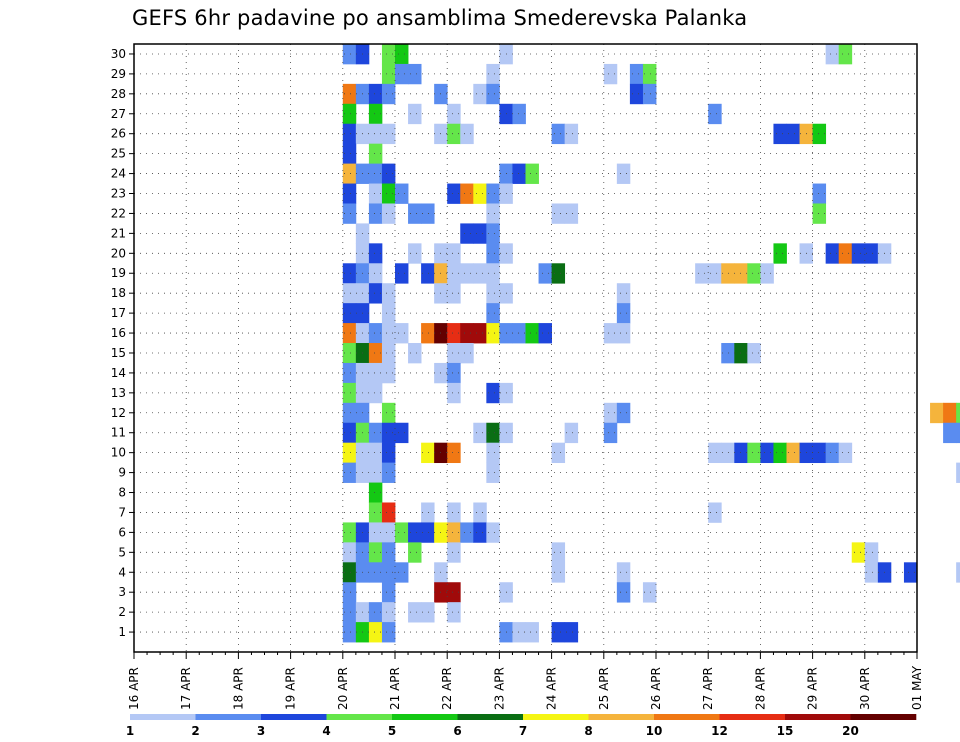 The image size is (960, 742). I want to click on y-tick-label: 29, so click(118, 74).